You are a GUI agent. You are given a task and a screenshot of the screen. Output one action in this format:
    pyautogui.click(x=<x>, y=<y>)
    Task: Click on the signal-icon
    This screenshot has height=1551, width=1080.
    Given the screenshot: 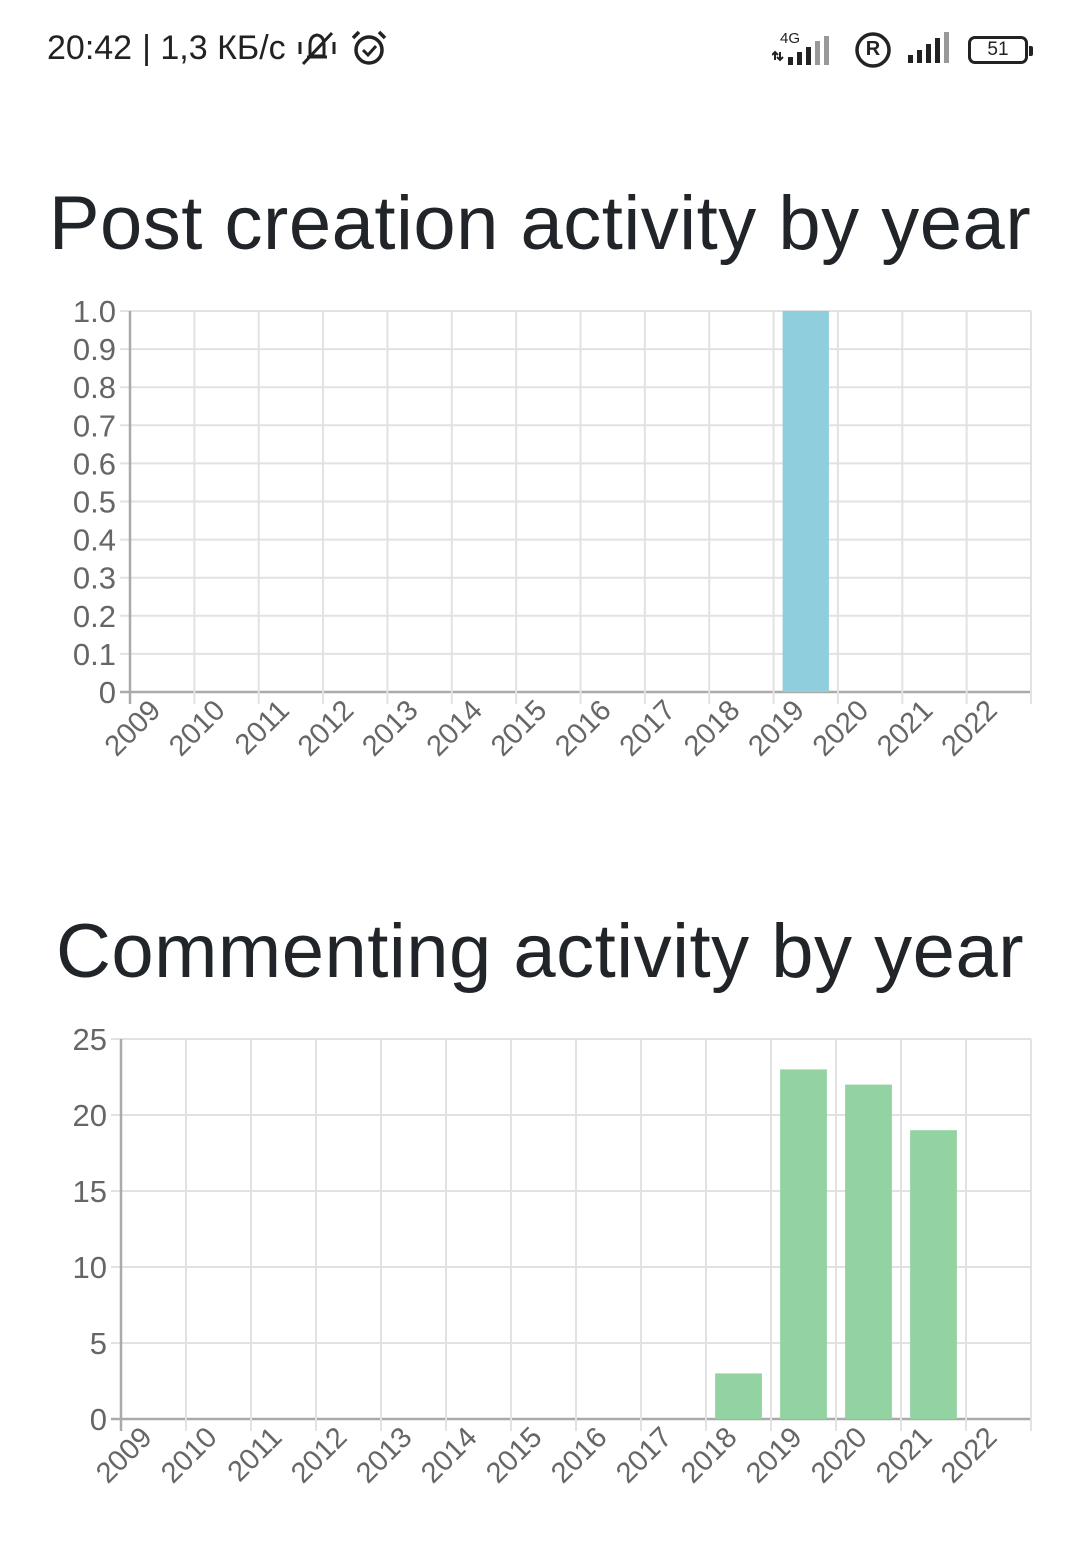 What is the action you would take?
    pyautogui.click(x=930, y=49)
    